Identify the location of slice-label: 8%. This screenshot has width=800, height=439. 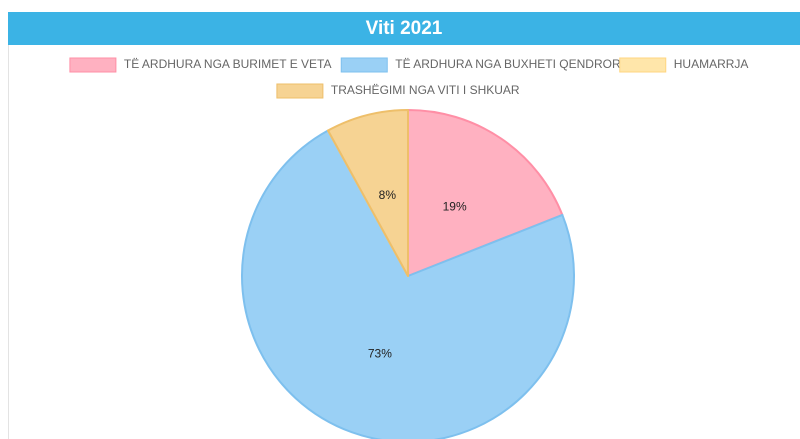
(388, 195).